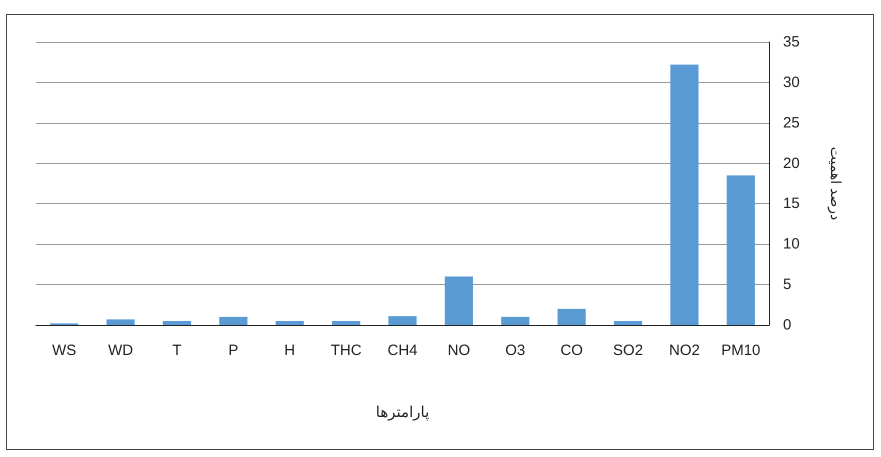 The image size is (881, 457). What do you see at coordinates (628, 350) in the screenshot?
I see `x-tick-label: SO2` at bounding box center [628, 350].